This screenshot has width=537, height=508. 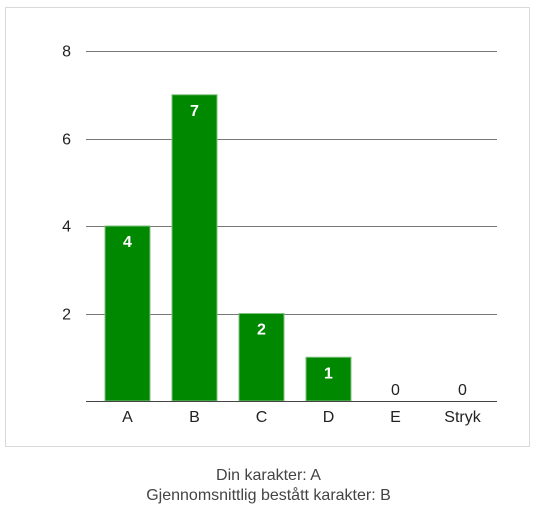 I want to click on y-axis-ticks: 2 4 6 8, so click(x=66, y=184).